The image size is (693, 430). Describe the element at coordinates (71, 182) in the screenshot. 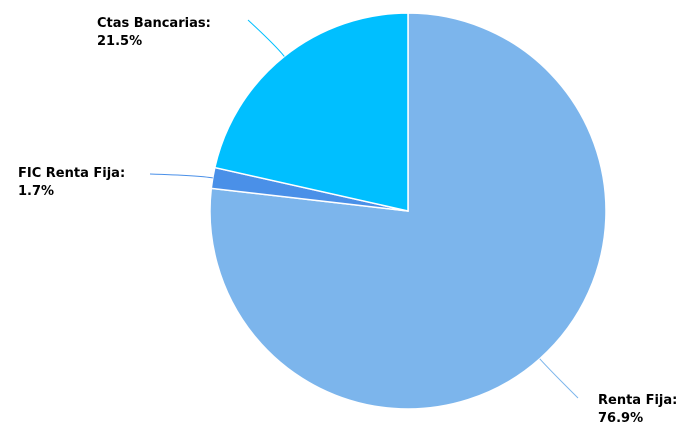

I see `data-label-fic-renta-fija: FIC Renta Fija: 1.7%` at that location.